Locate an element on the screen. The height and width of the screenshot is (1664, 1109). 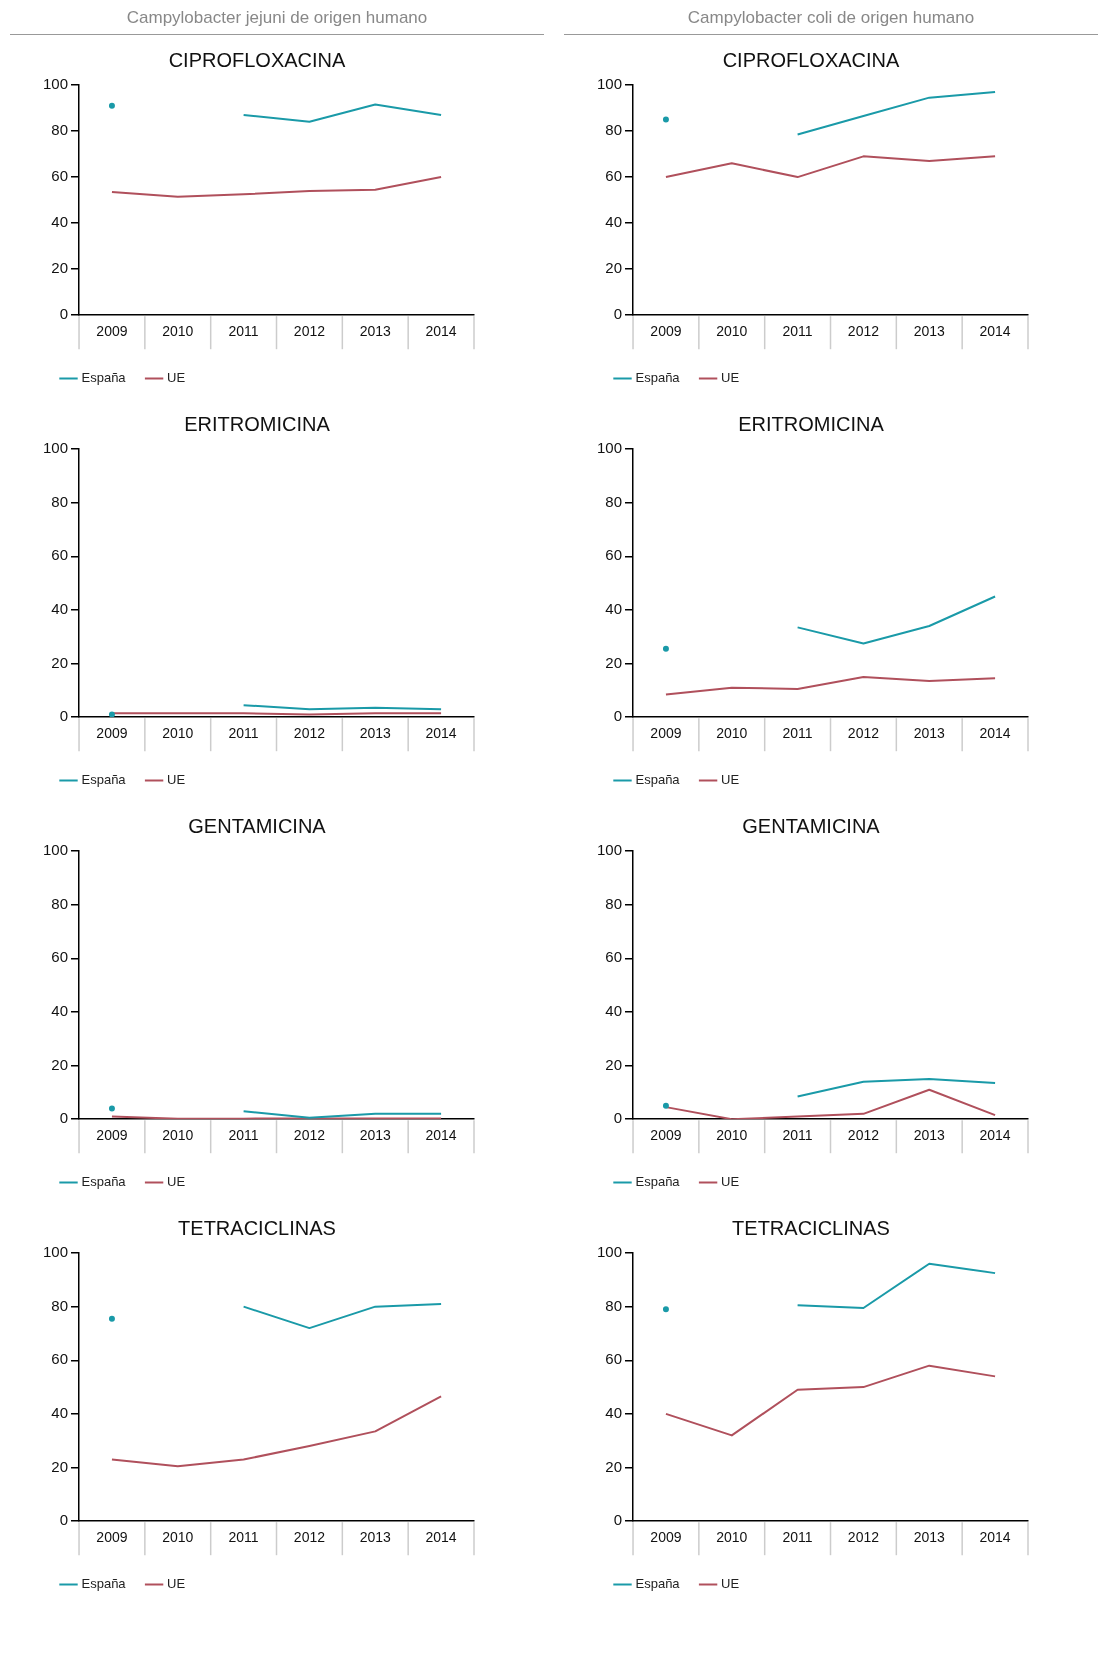
text: Campylobacter coli de origen humano is located at coordinates (831, 19).